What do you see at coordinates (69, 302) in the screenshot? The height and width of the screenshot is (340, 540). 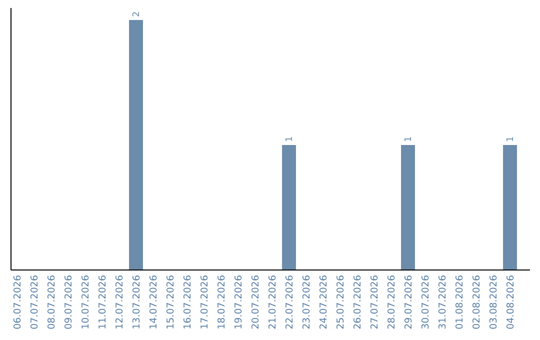 I see `x-tick-label: 09.07.2026` at bounding box center [69, 302].